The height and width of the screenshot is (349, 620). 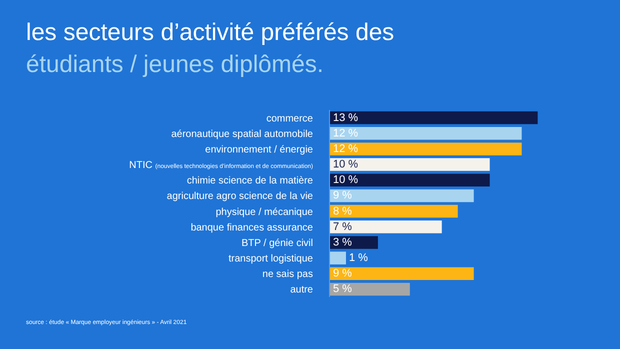 What do you see at coordinates (287, 274) in the screenshot?
I see `y-tick-label: ne sais pas` at bounding box center [287, 274].